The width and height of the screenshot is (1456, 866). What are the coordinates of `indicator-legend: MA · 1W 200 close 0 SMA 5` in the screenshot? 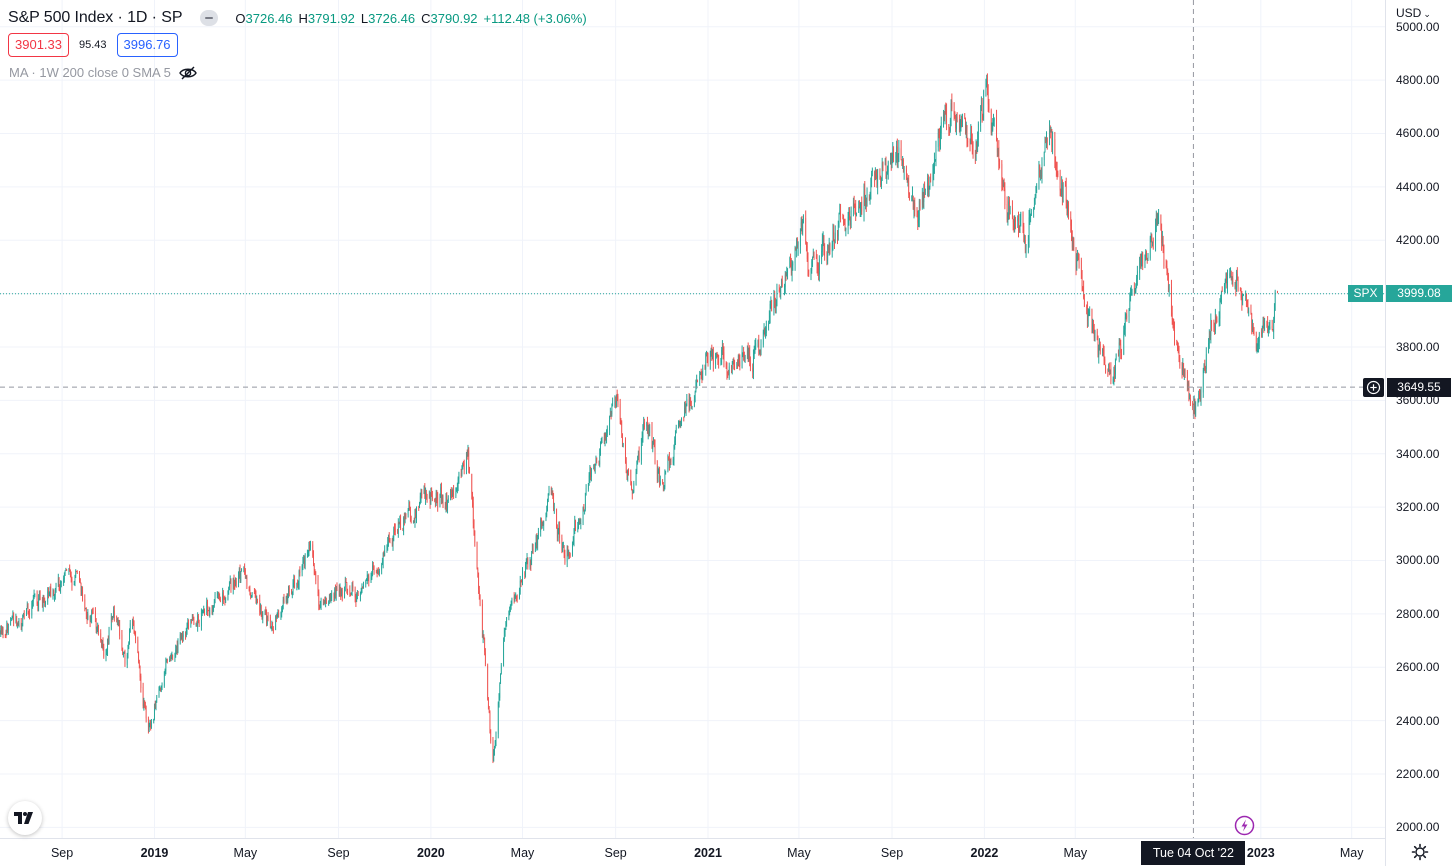 It's located at (103, 72).